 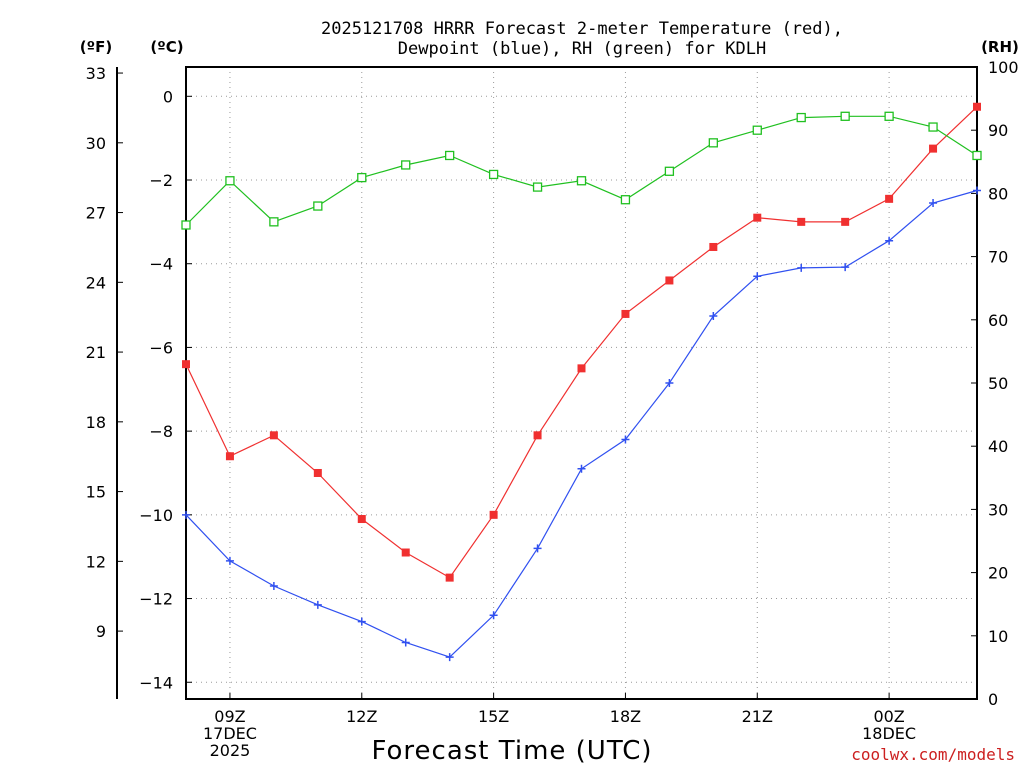 I want to click on time-tick-label: 09Z, so click(x=229, y=716).